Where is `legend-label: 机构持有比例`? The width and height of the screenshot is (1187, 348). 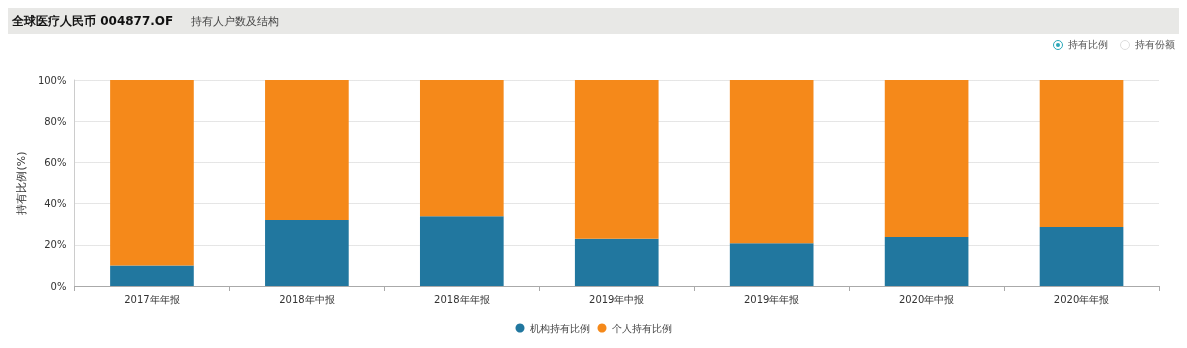
legend-label: 机构持有比例 is located at coordinates (559, 328).